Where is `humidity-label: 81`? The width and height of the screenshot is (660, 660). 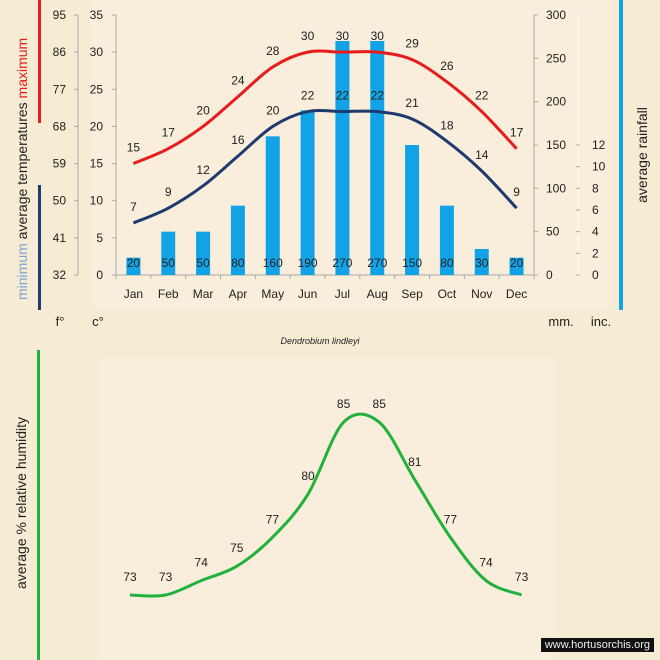
humidity-label: 81 is located at coordinates (415, 462).